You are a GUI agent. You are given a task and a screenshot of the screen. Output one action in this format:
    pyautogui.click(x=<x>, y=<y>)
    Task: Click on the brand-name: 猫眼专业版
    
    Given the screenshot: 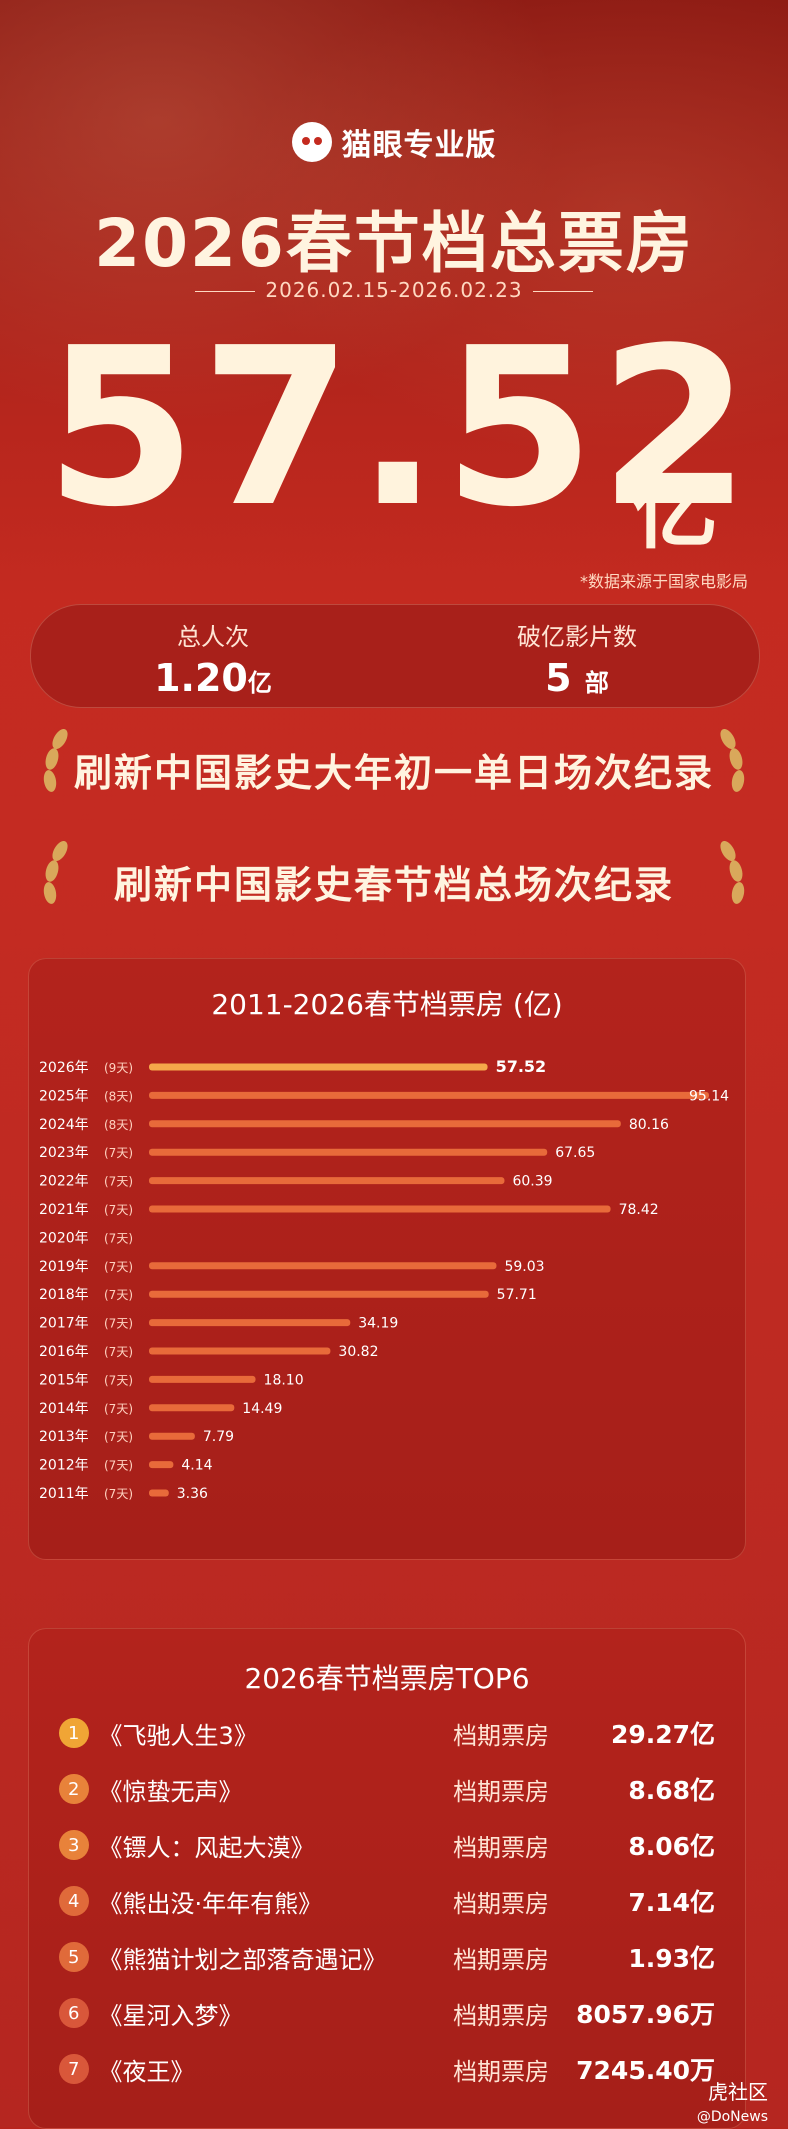 What is the action you would take?
    pyautogui.click(x=419, y=145)
    